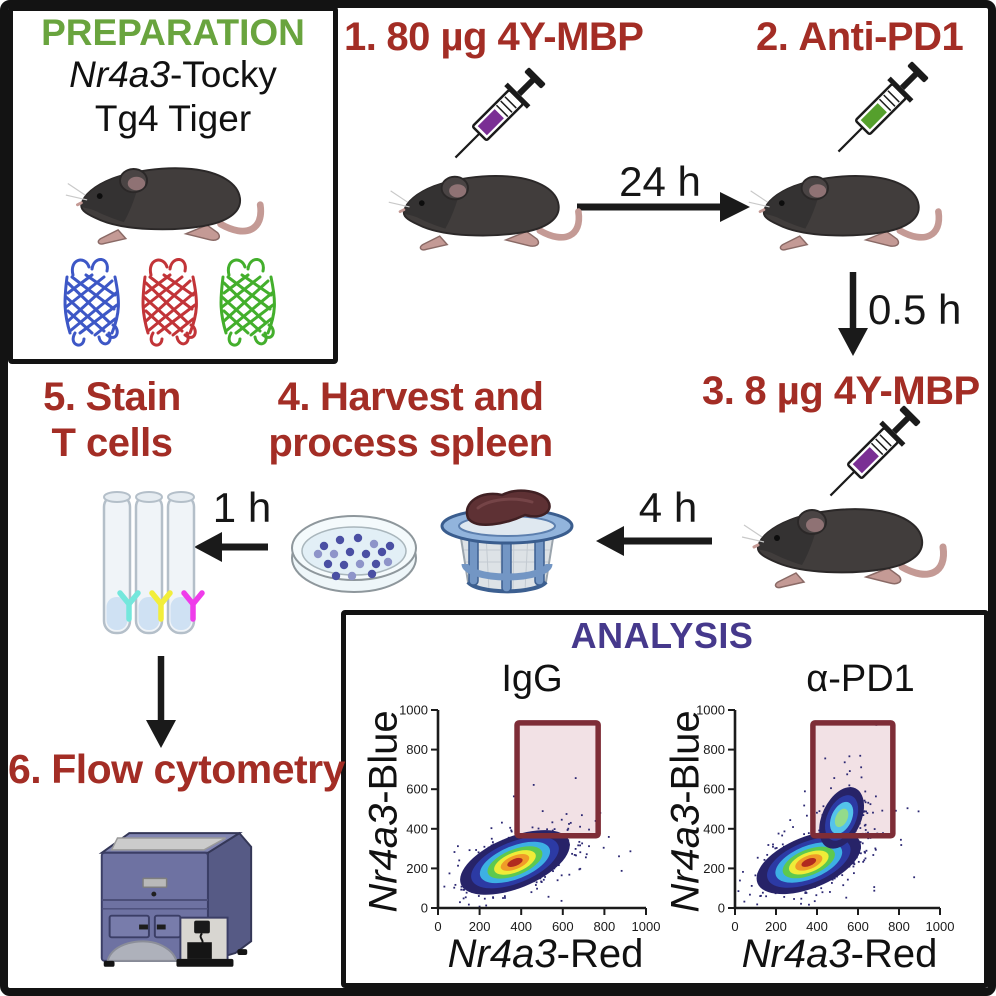 This screenshot has height=996, width=996. I want to click on step2-label: 2. Anti-PD1, so click(860, 37).